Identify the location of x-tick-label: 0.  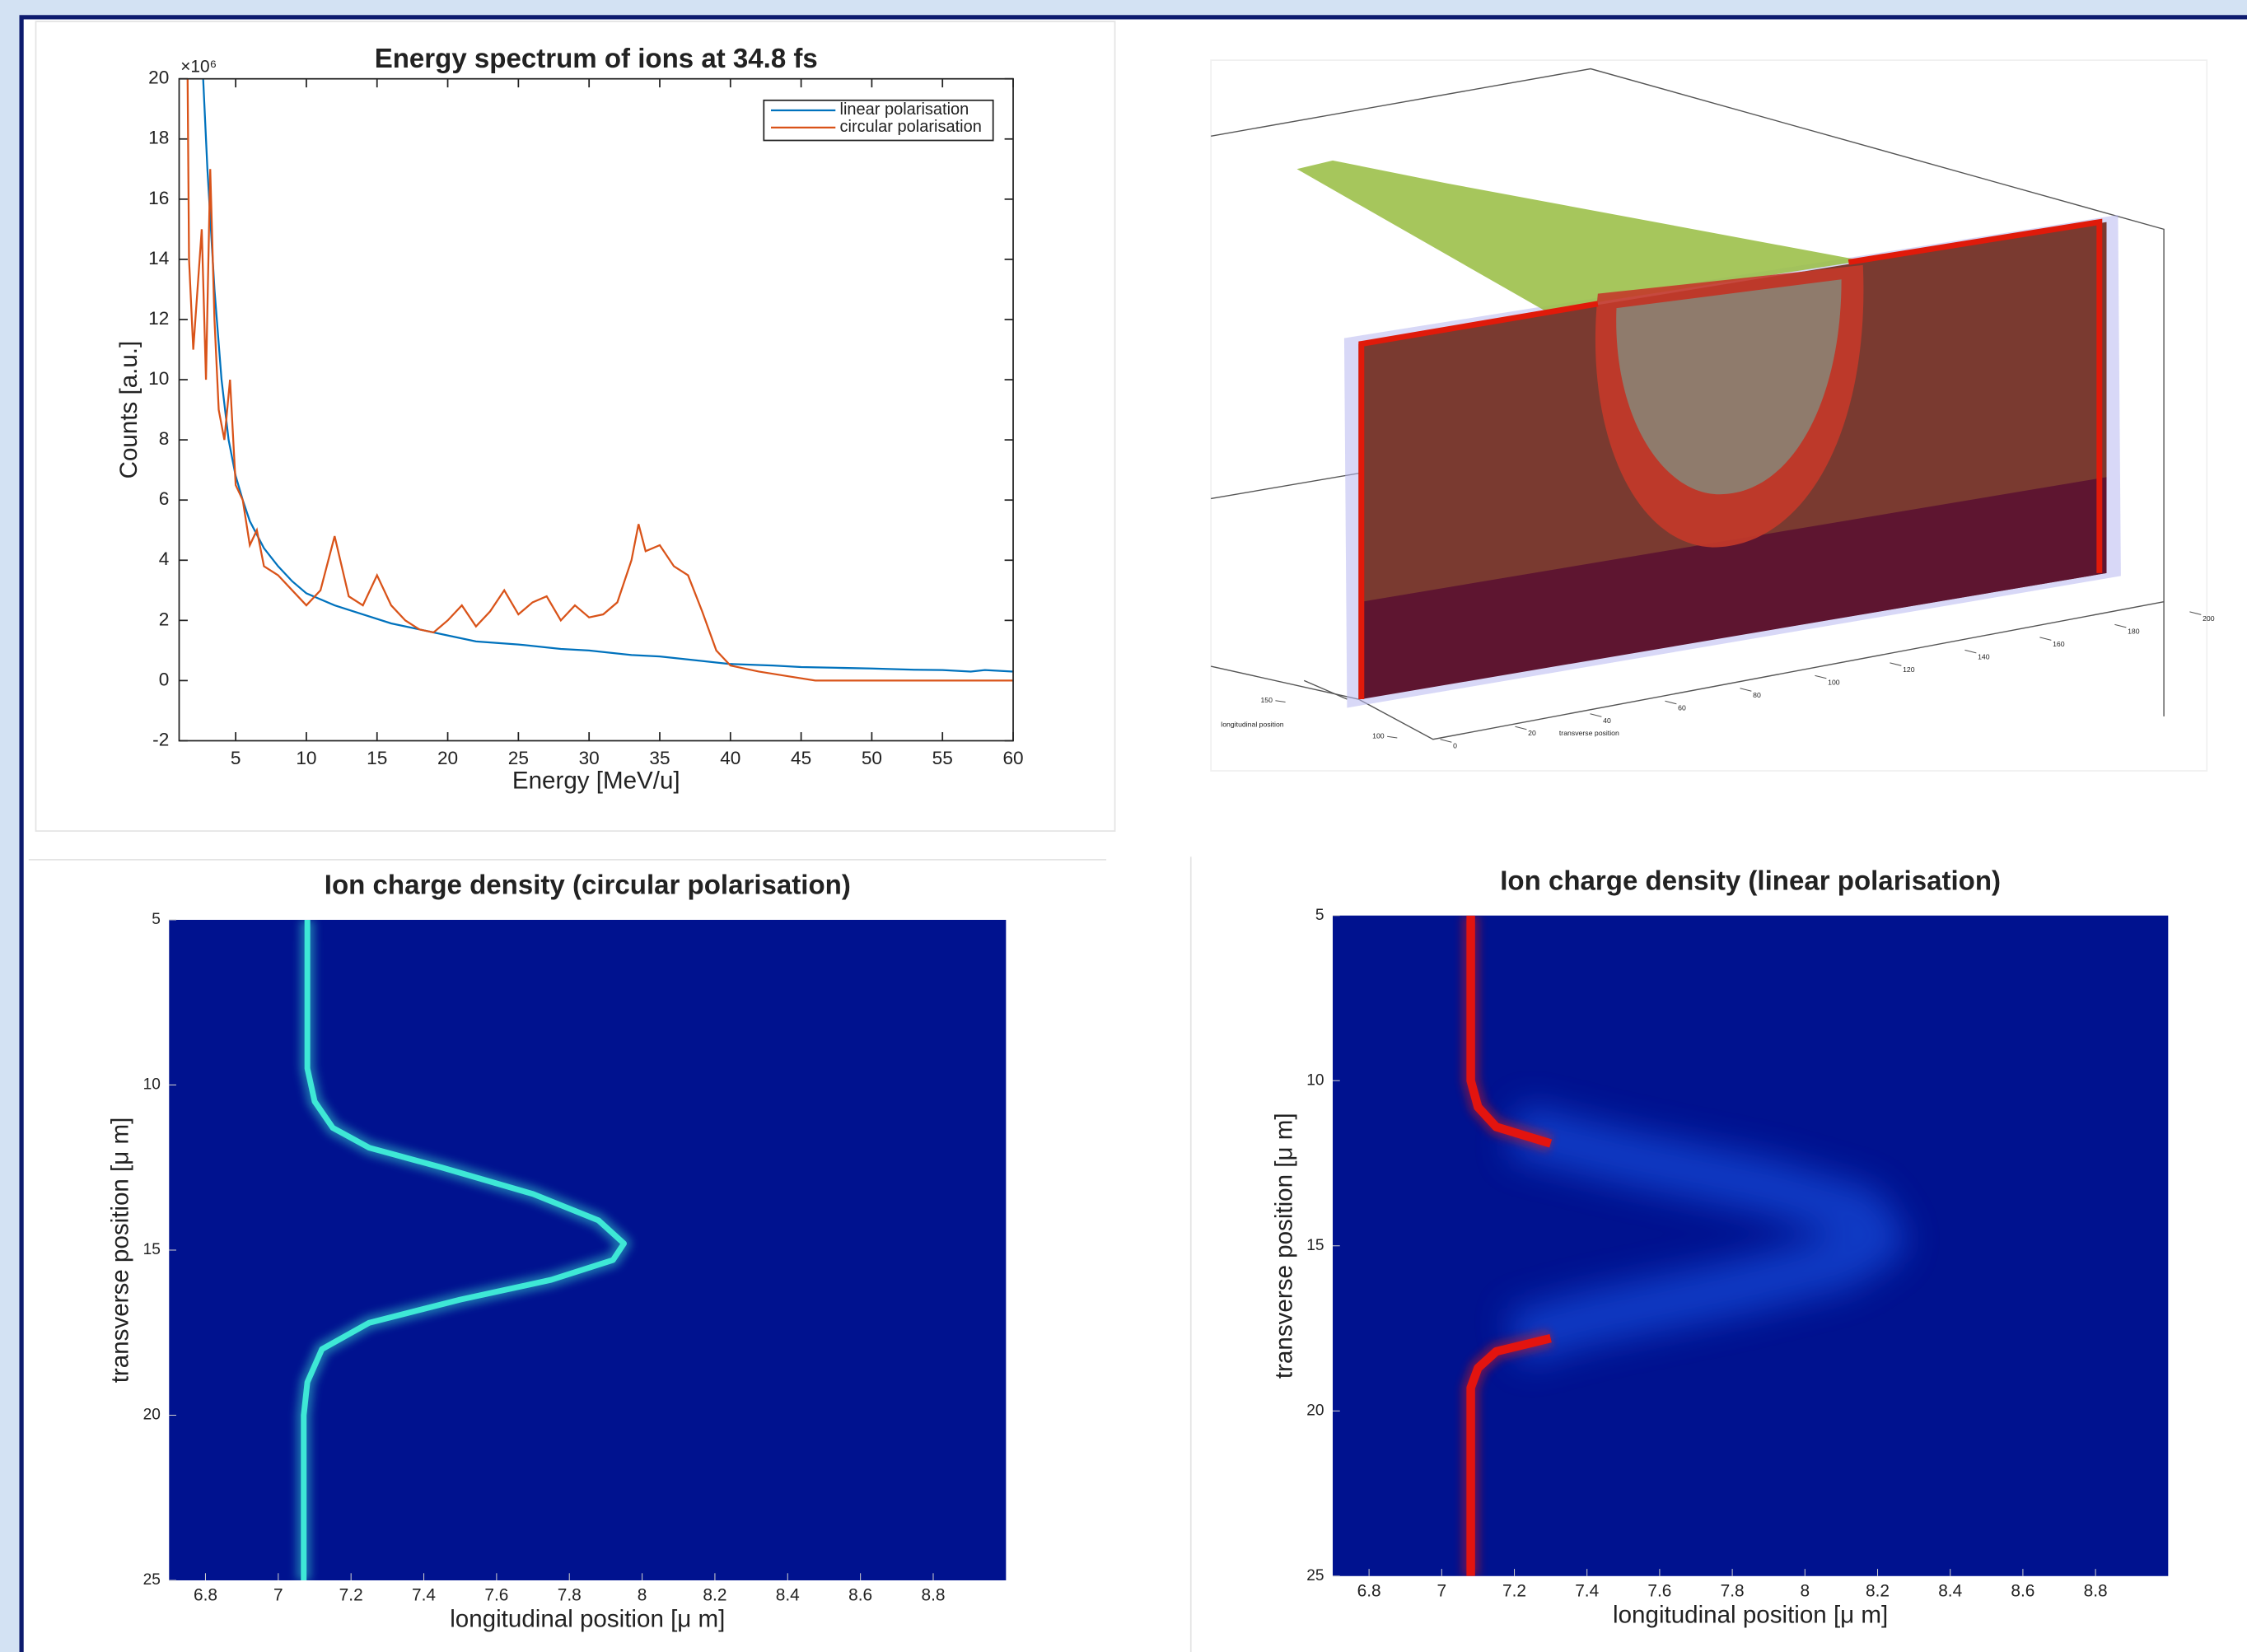
(1455, 746).